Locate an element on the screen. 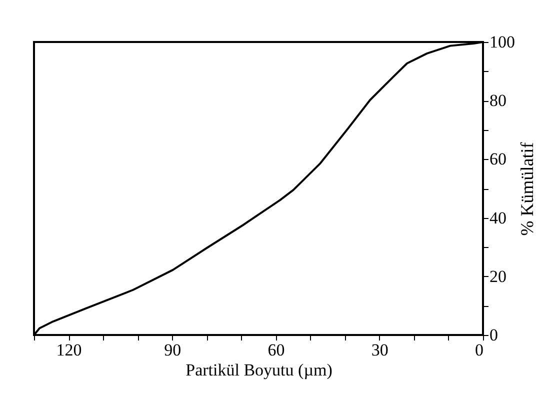  y-tick-label: 80 is located at coordinates (498, 100).